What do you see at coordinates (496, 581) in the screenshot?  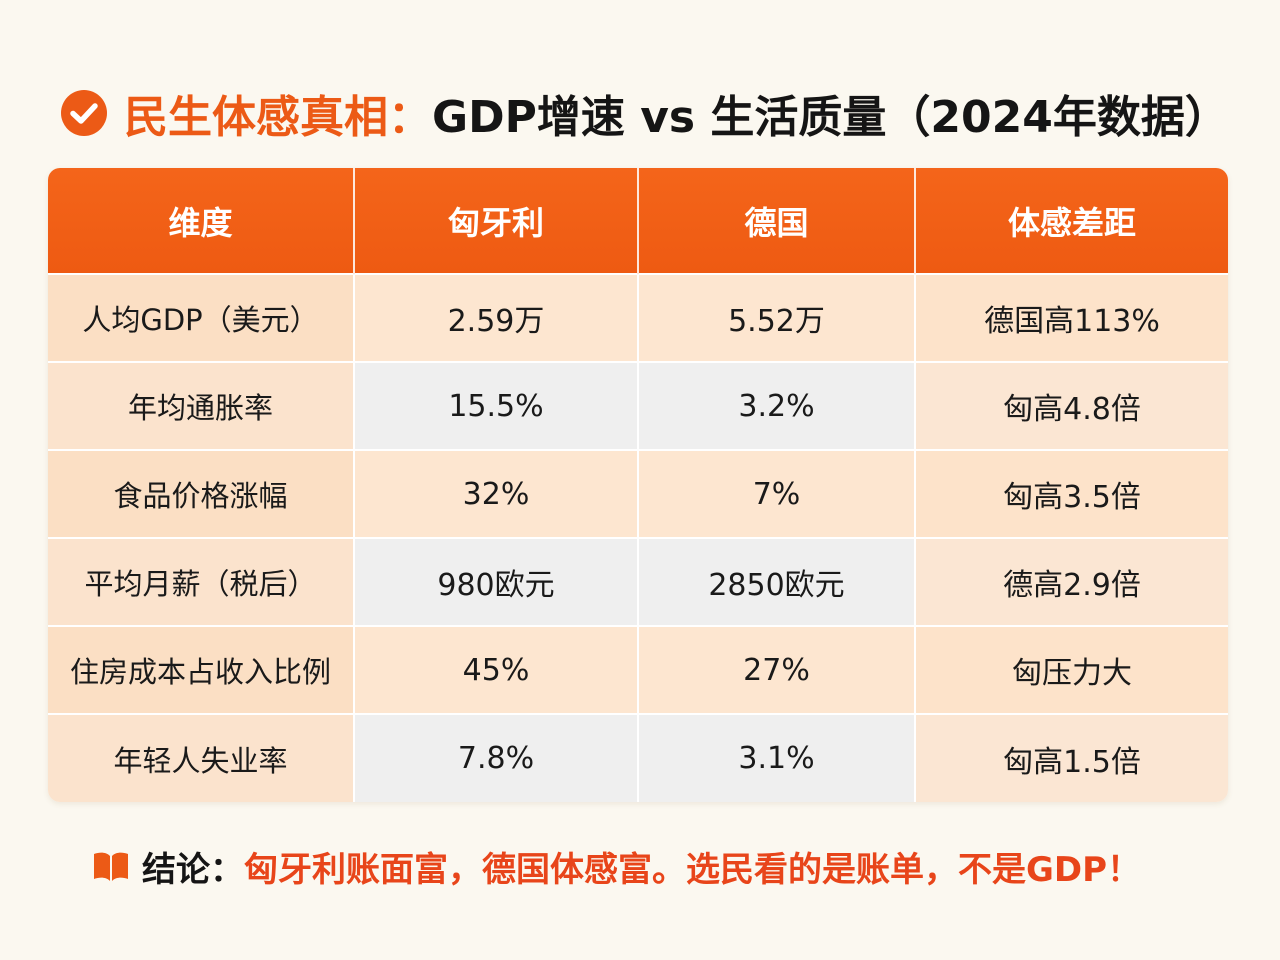 I see `cell-hungary: 980欧元` at bounding box center [496, 581].